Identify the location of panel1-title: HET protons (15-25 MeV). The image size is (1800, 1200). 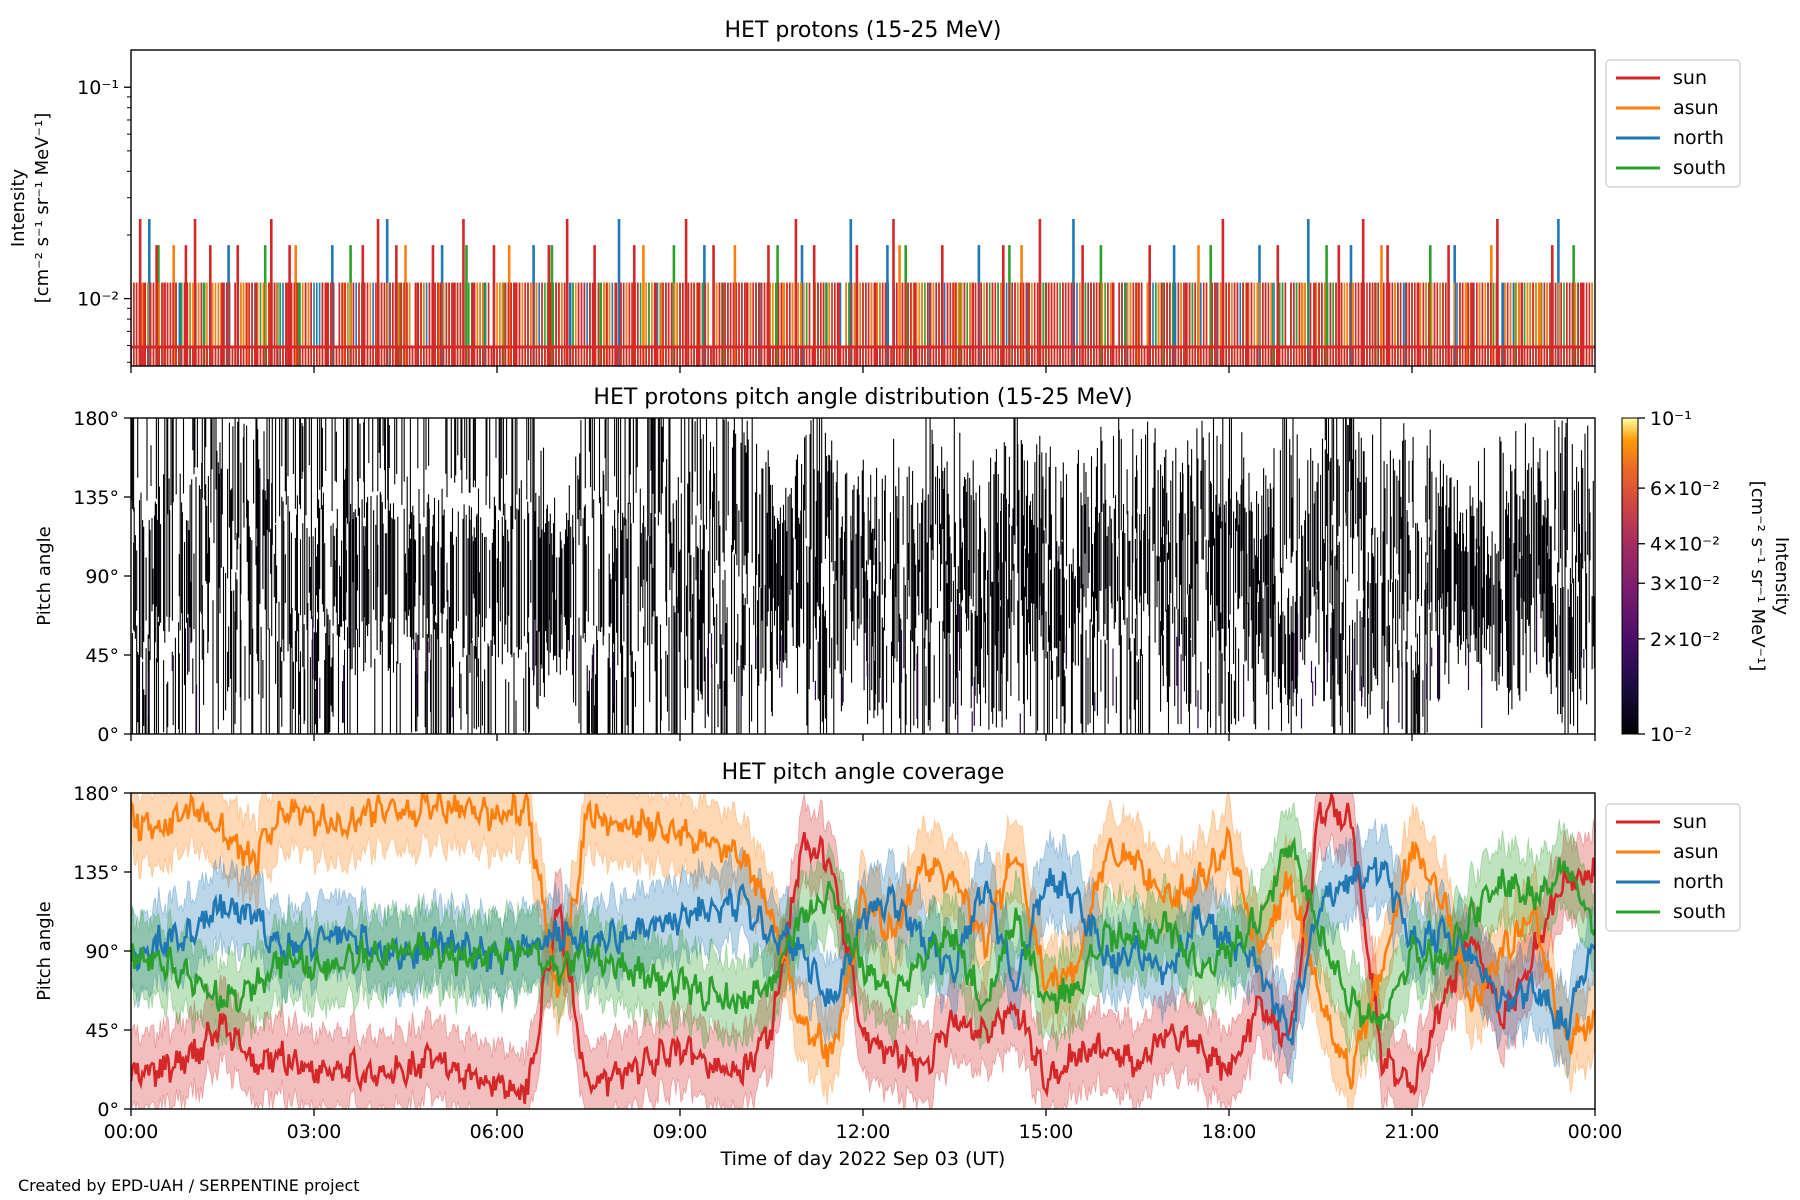
(863, 30).